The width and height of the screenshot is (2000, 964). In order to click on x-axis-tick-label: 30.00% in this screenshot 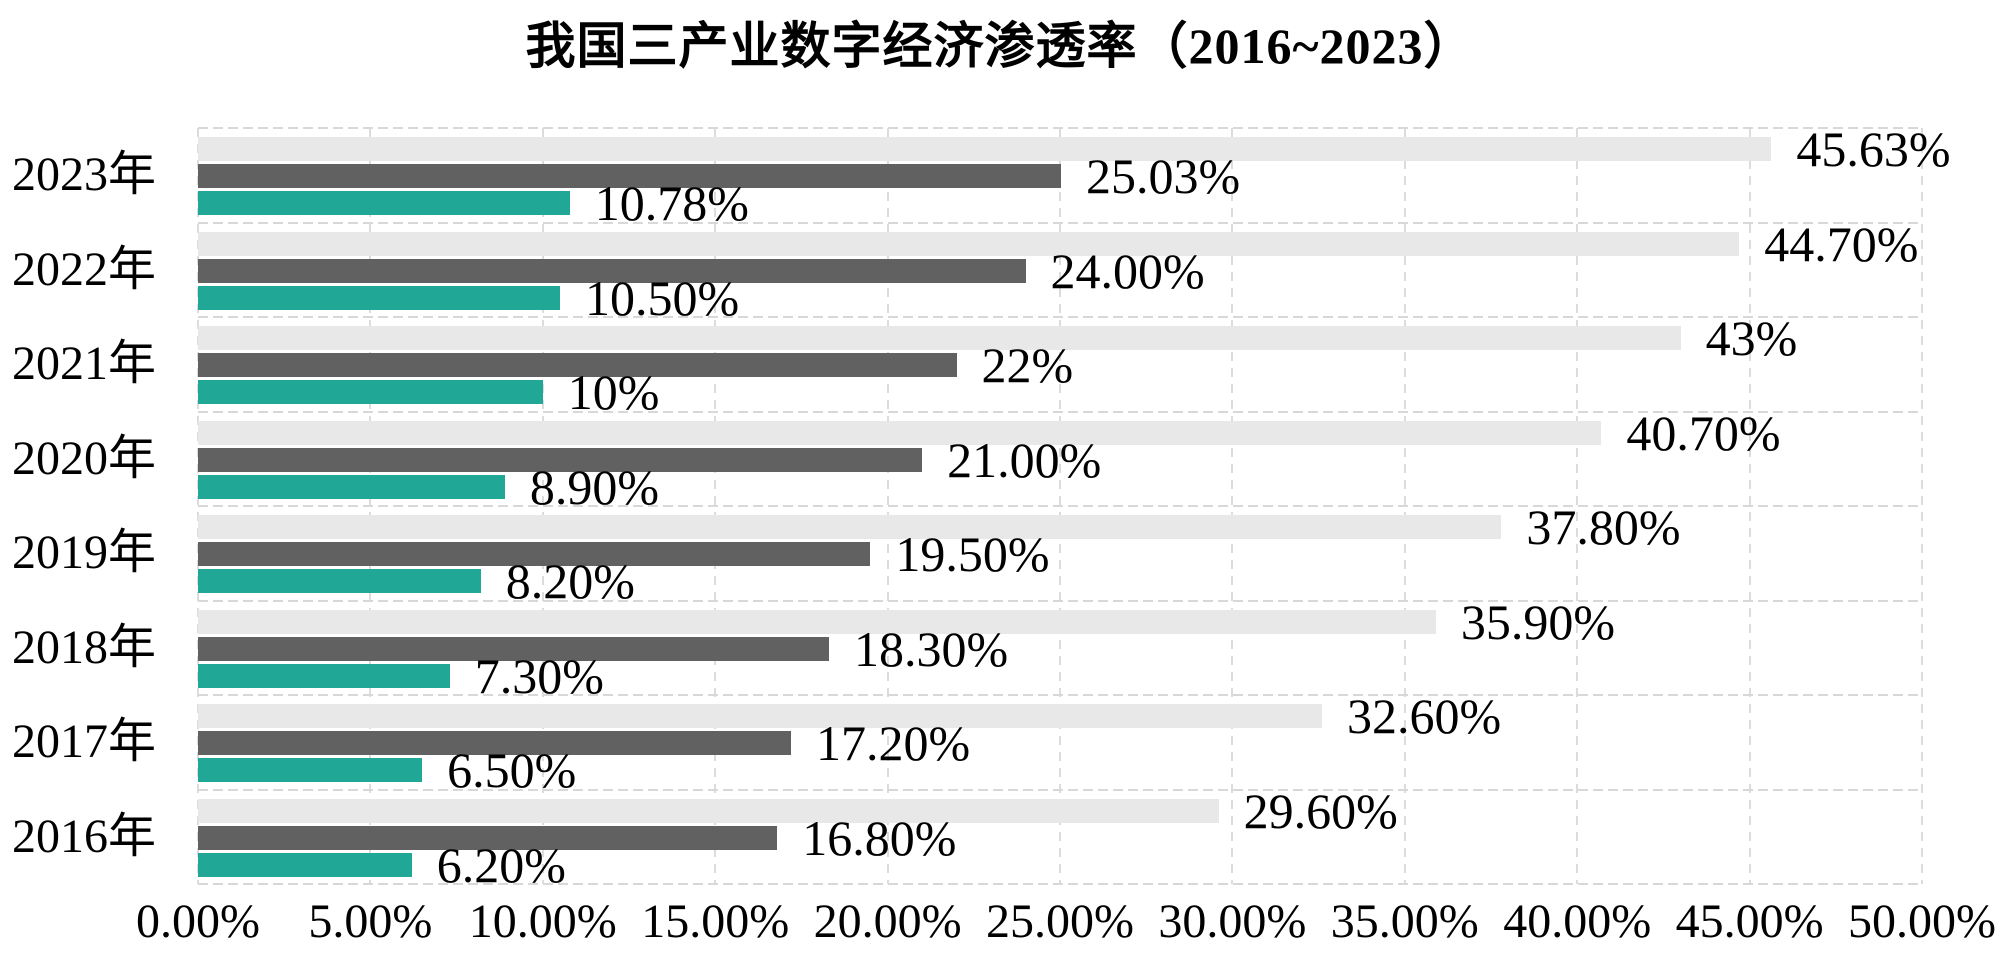, I will do `click(1232, 921)`.